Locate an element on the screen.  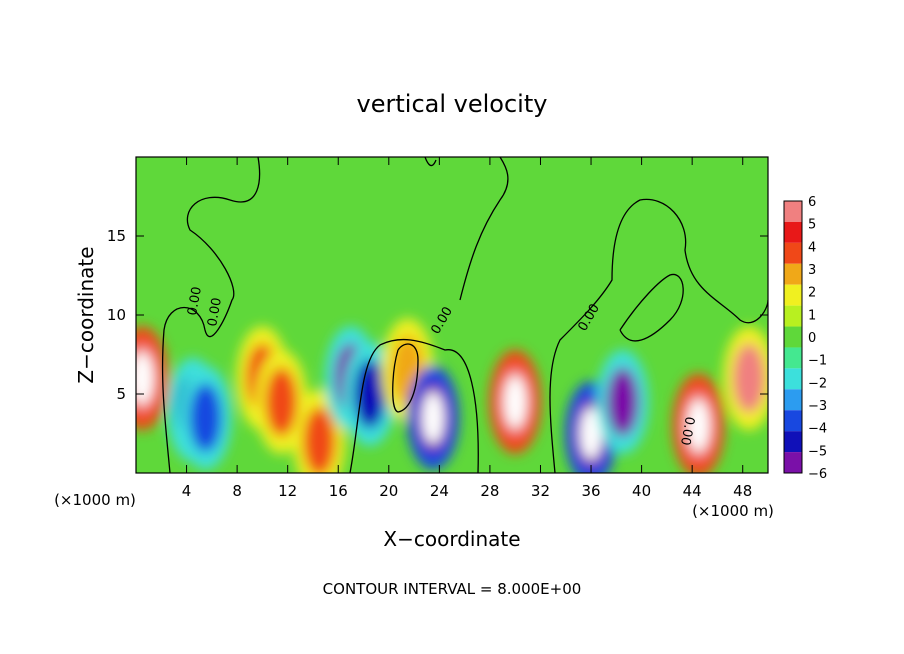
colorbar-tick-label: 6 is located at coordinates (812, 202).